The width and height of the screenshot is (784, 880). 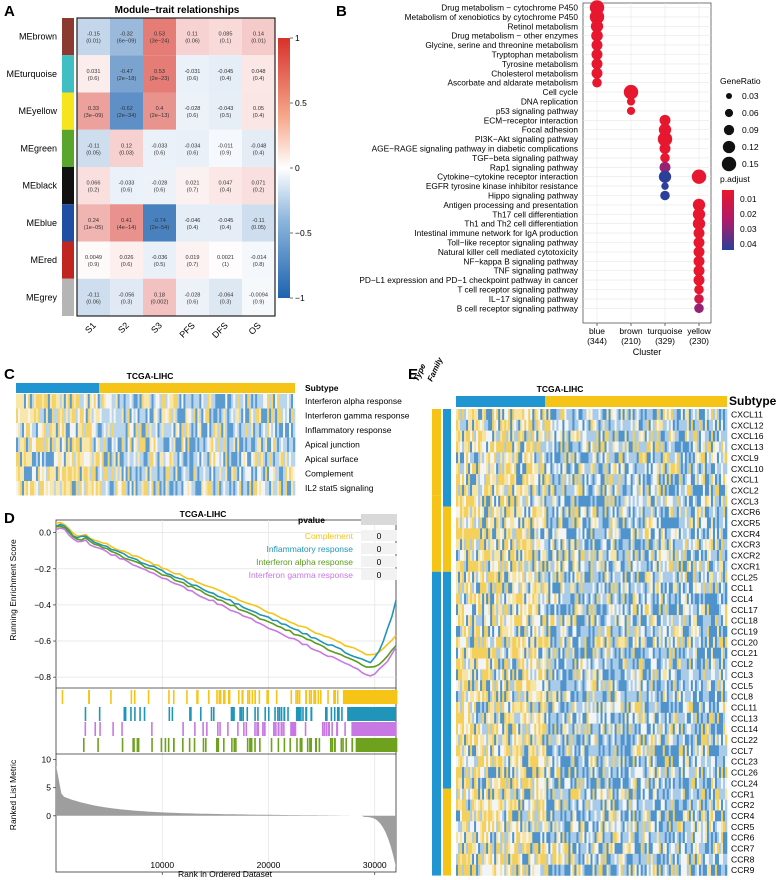 What do you see at coordinates (68, 37) in the screenshot?
I see `module-color-bar` at bounding box center [68, 37].